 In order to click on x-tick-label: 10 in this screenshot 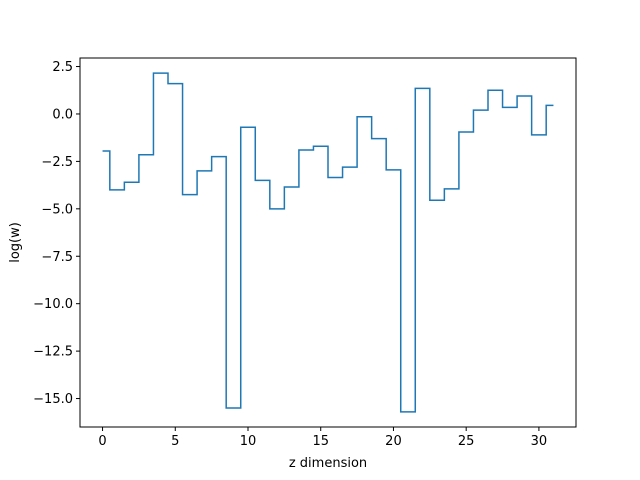, I will do `click(248, 441)`.